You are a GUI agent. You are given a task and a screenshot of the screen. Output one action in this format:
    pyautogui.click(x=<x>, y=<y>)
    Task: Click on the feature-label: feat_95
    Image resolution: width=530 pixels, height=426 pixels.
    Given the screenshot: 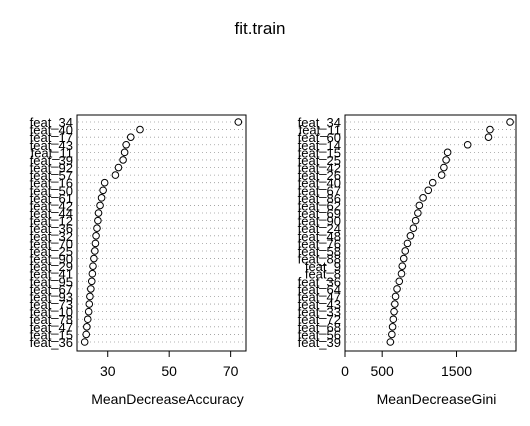 What is the action you would take?
    pyautogui.click(x=51, y=281)
    